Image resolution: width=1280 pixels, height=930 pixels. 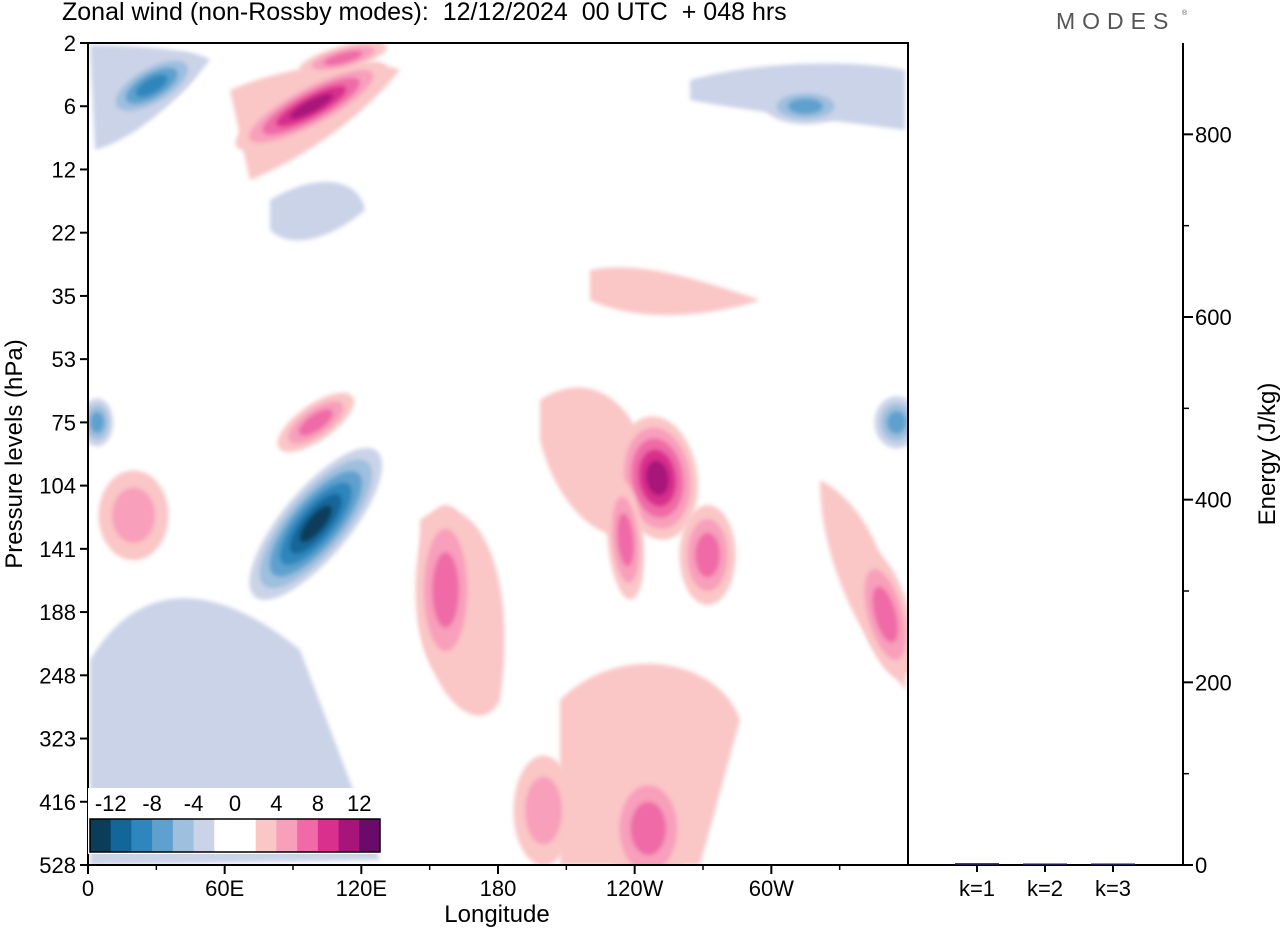 I want to click on x-tick-label: 120E, so click(x=361, y=888).